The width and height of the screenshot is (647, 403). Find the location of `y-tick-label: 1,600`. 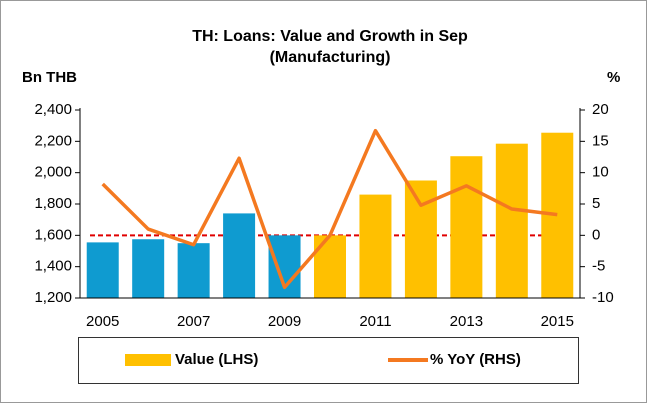

y-tick-label: 1,600 is located at coordinates (53, 234).